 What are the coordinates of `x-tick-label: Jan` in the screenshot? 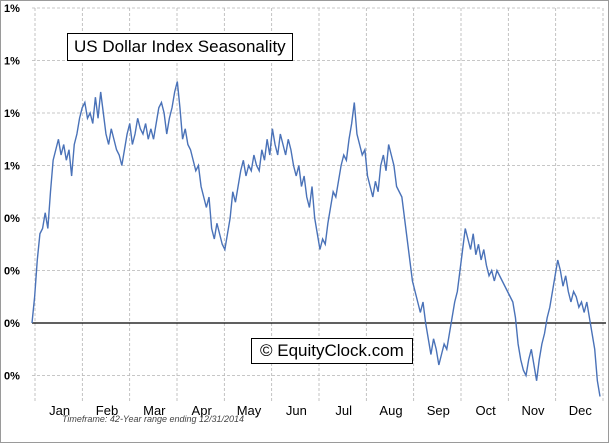 It's located at (59, 410).